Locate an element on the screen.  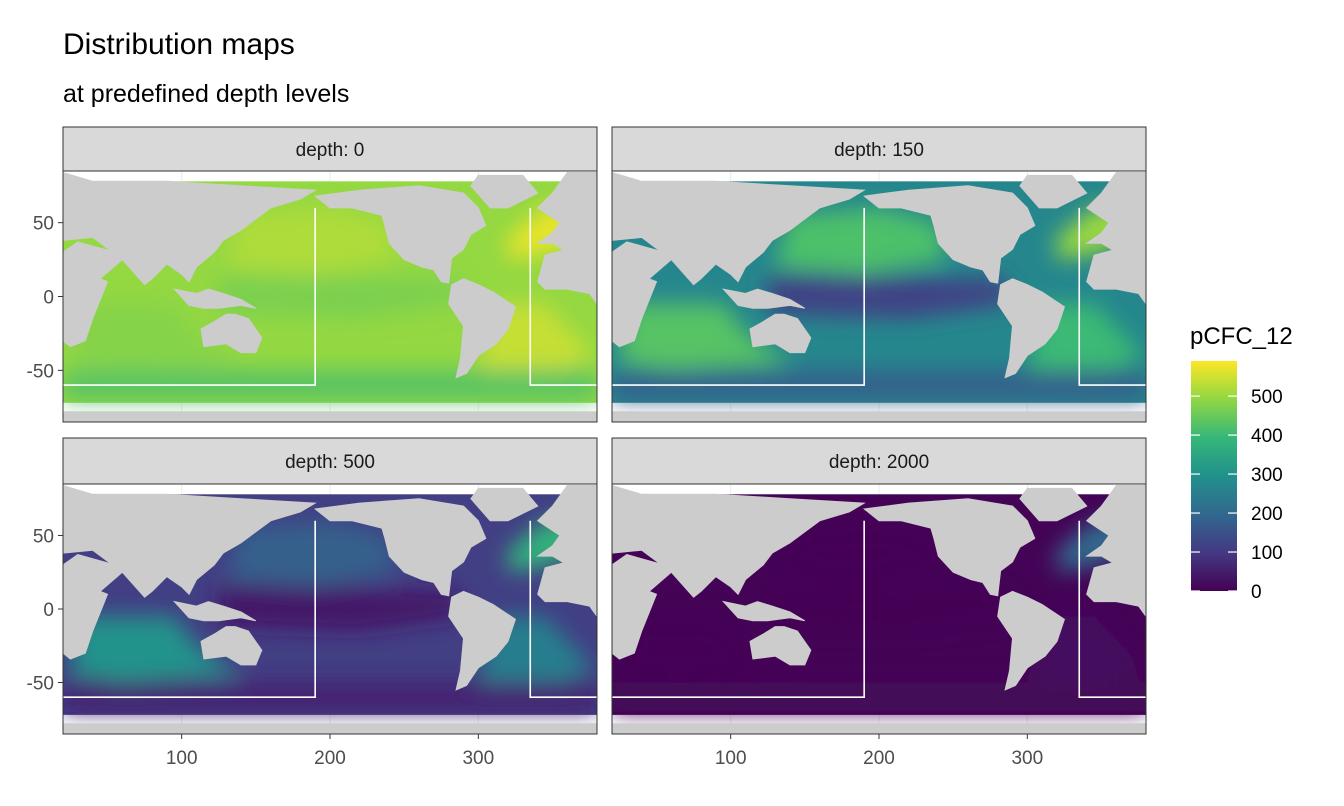
chart-subtitle: at predefined depth levels is located at coordinates (206, 94).